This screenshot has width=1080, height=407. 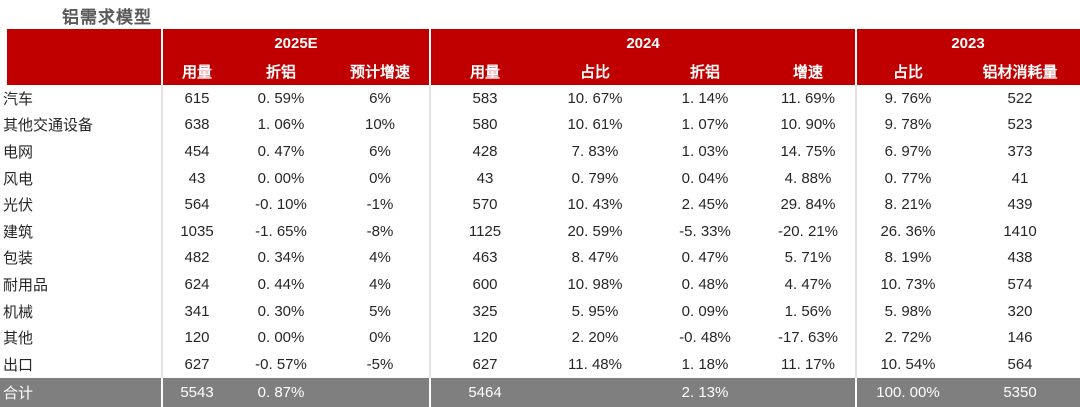 What do you see at coordinates (18, 99) in the screenshot?
I see `row-label: 汽车` at bounding box center [18, 99].